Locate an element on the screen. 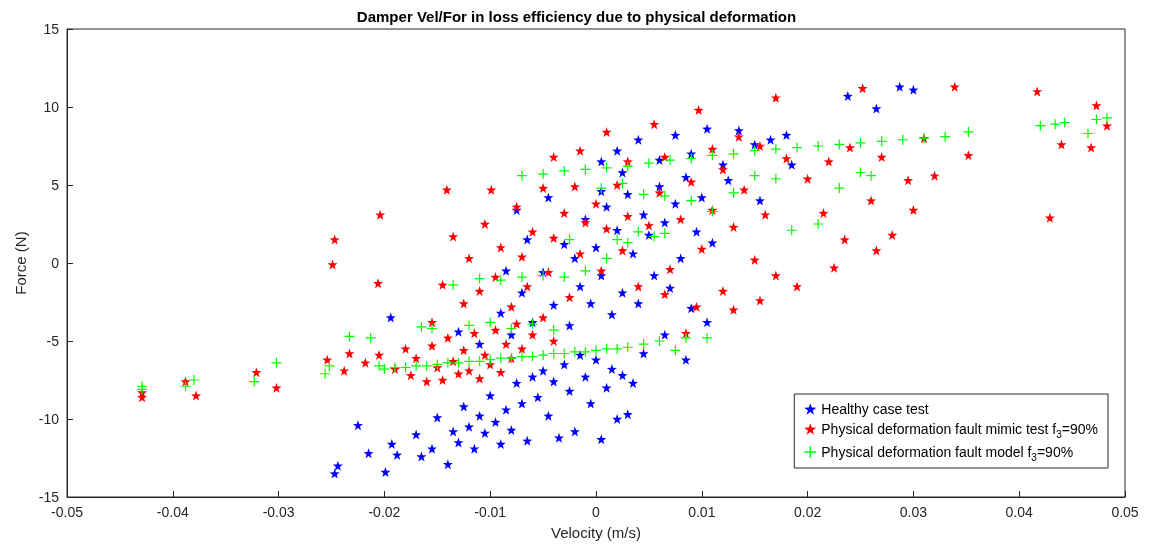 The height and width of the screenshot is (556, 1153). x-tick-label: -0.01 is located at coordinates (490, 512).